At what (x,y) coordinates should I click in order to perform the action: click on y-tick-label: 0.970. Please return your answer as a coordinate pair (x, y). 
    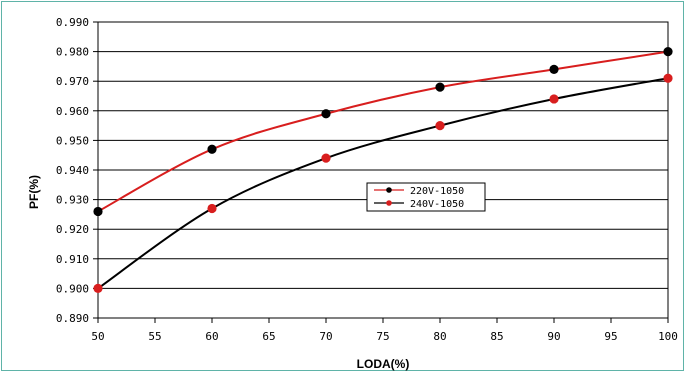
    Looking at the image, I should click on (72, 81).